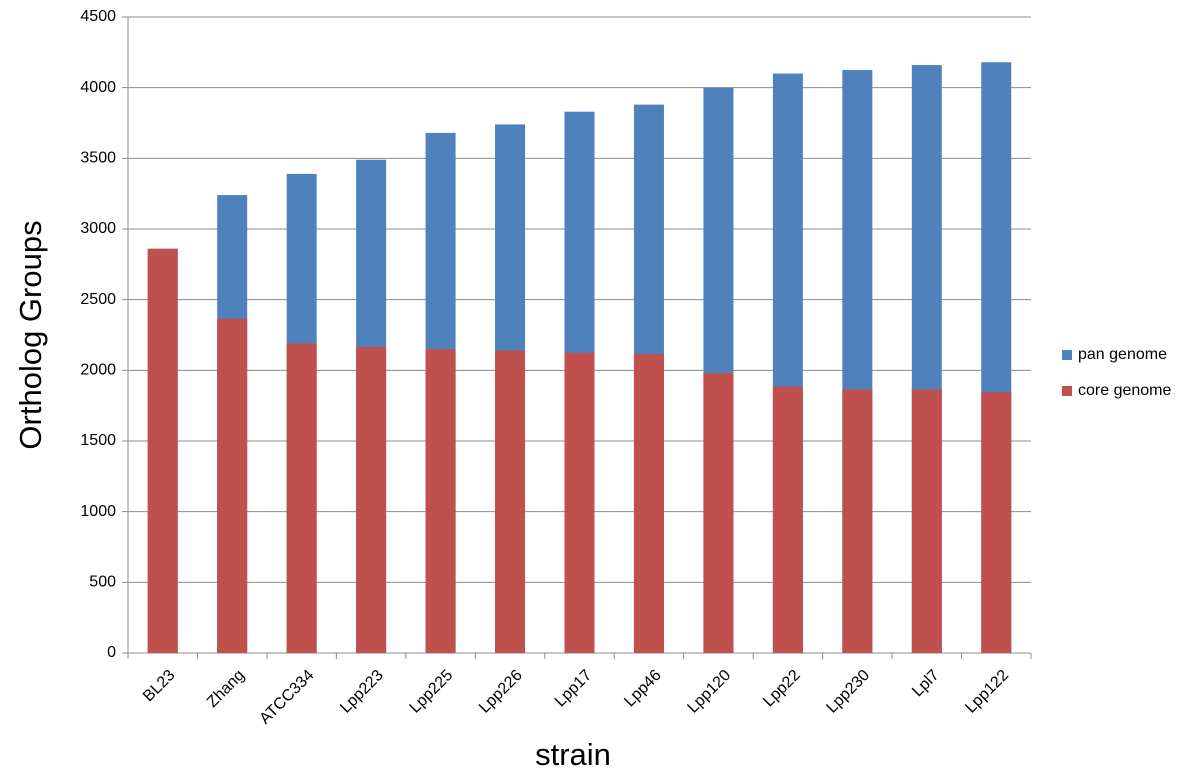 The image size is (1193, 773). What do you see at coordinates (432, 692) in the screenshot?
I see `x-tick-label: Lpp225` at bounding box center [432, 692].